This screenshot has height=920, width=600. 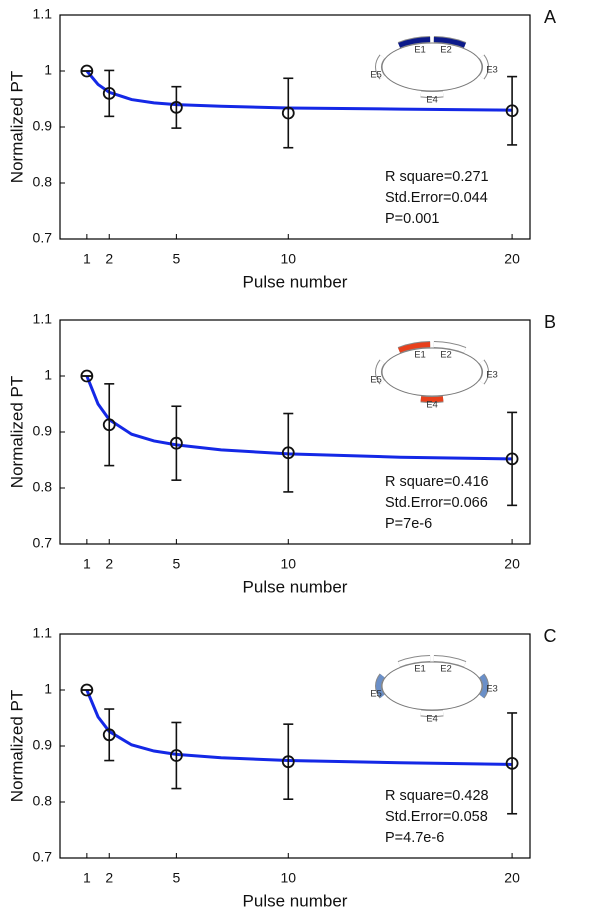 I want to click on stat-annotation: Std.Error=0.066, so click(x=436, y=503).